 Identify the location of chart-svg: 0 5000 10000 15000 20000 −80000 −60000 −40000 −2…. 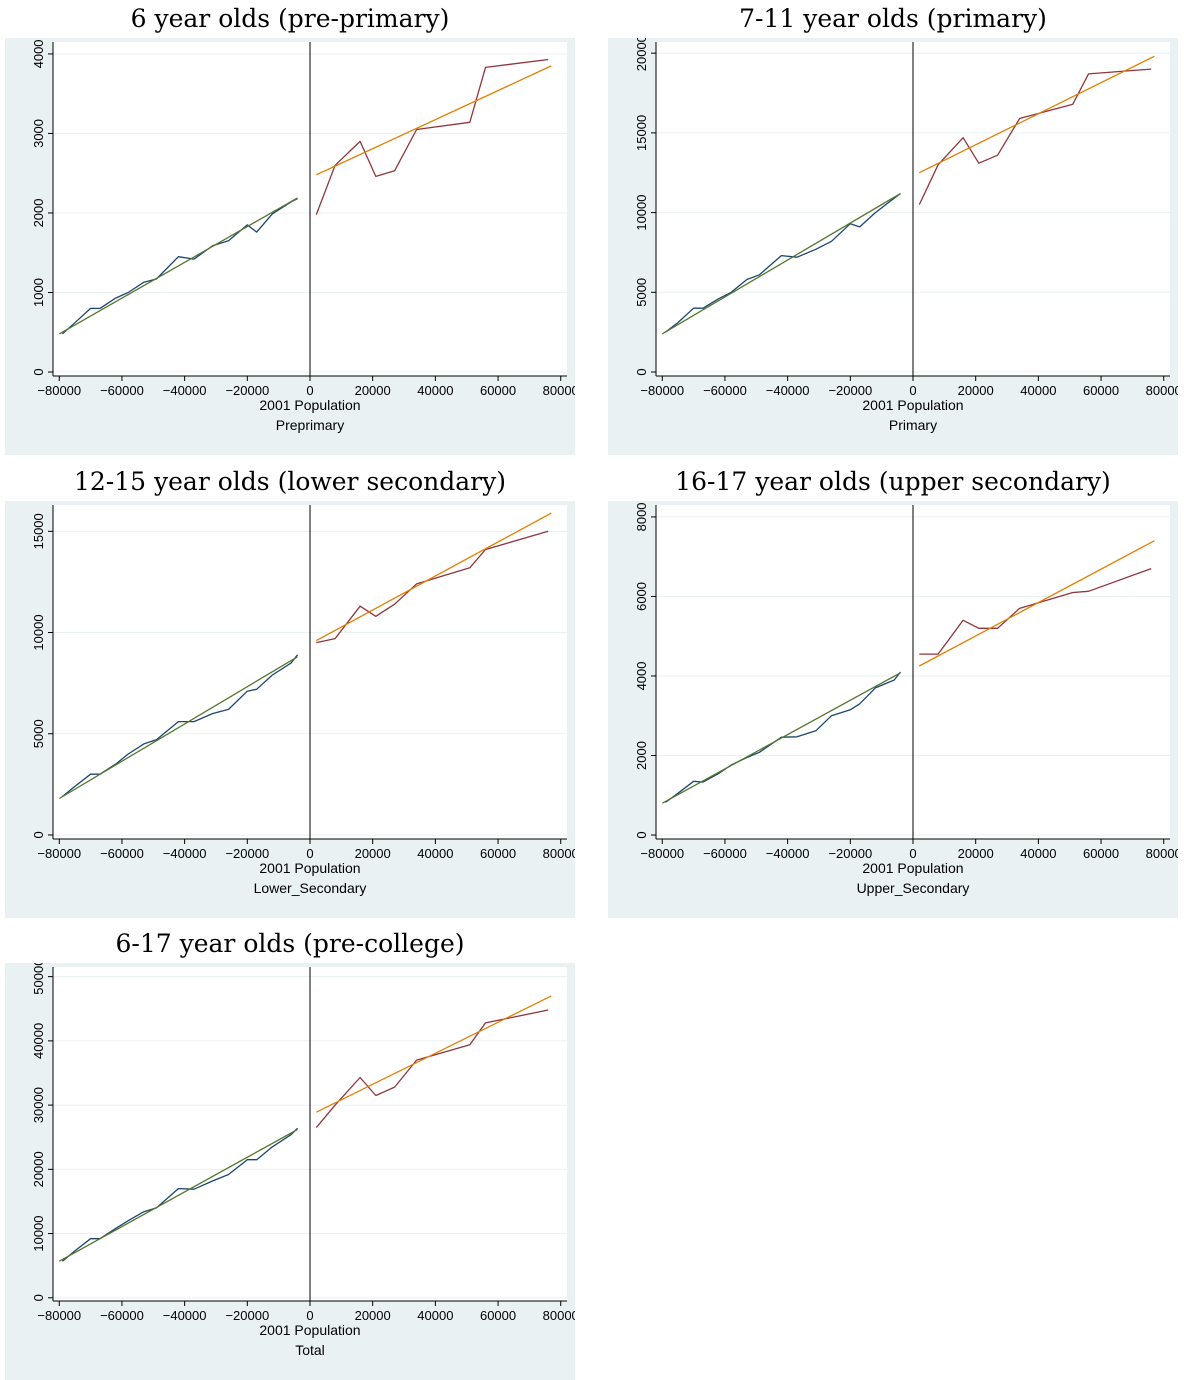
(893, 246).